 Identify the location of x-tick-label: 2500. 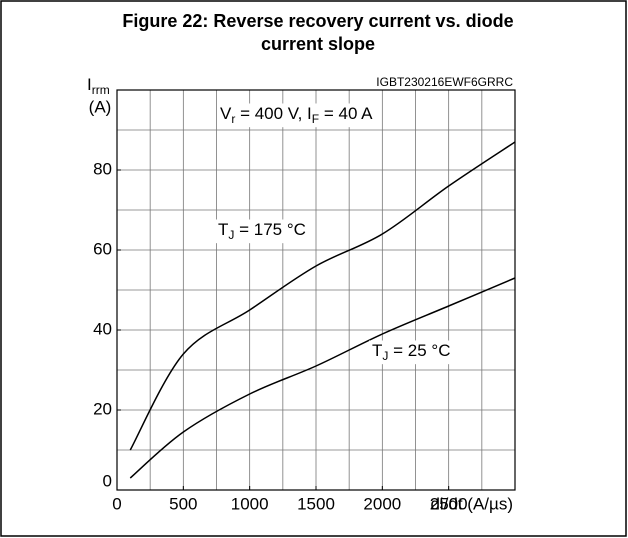
(449, 503).